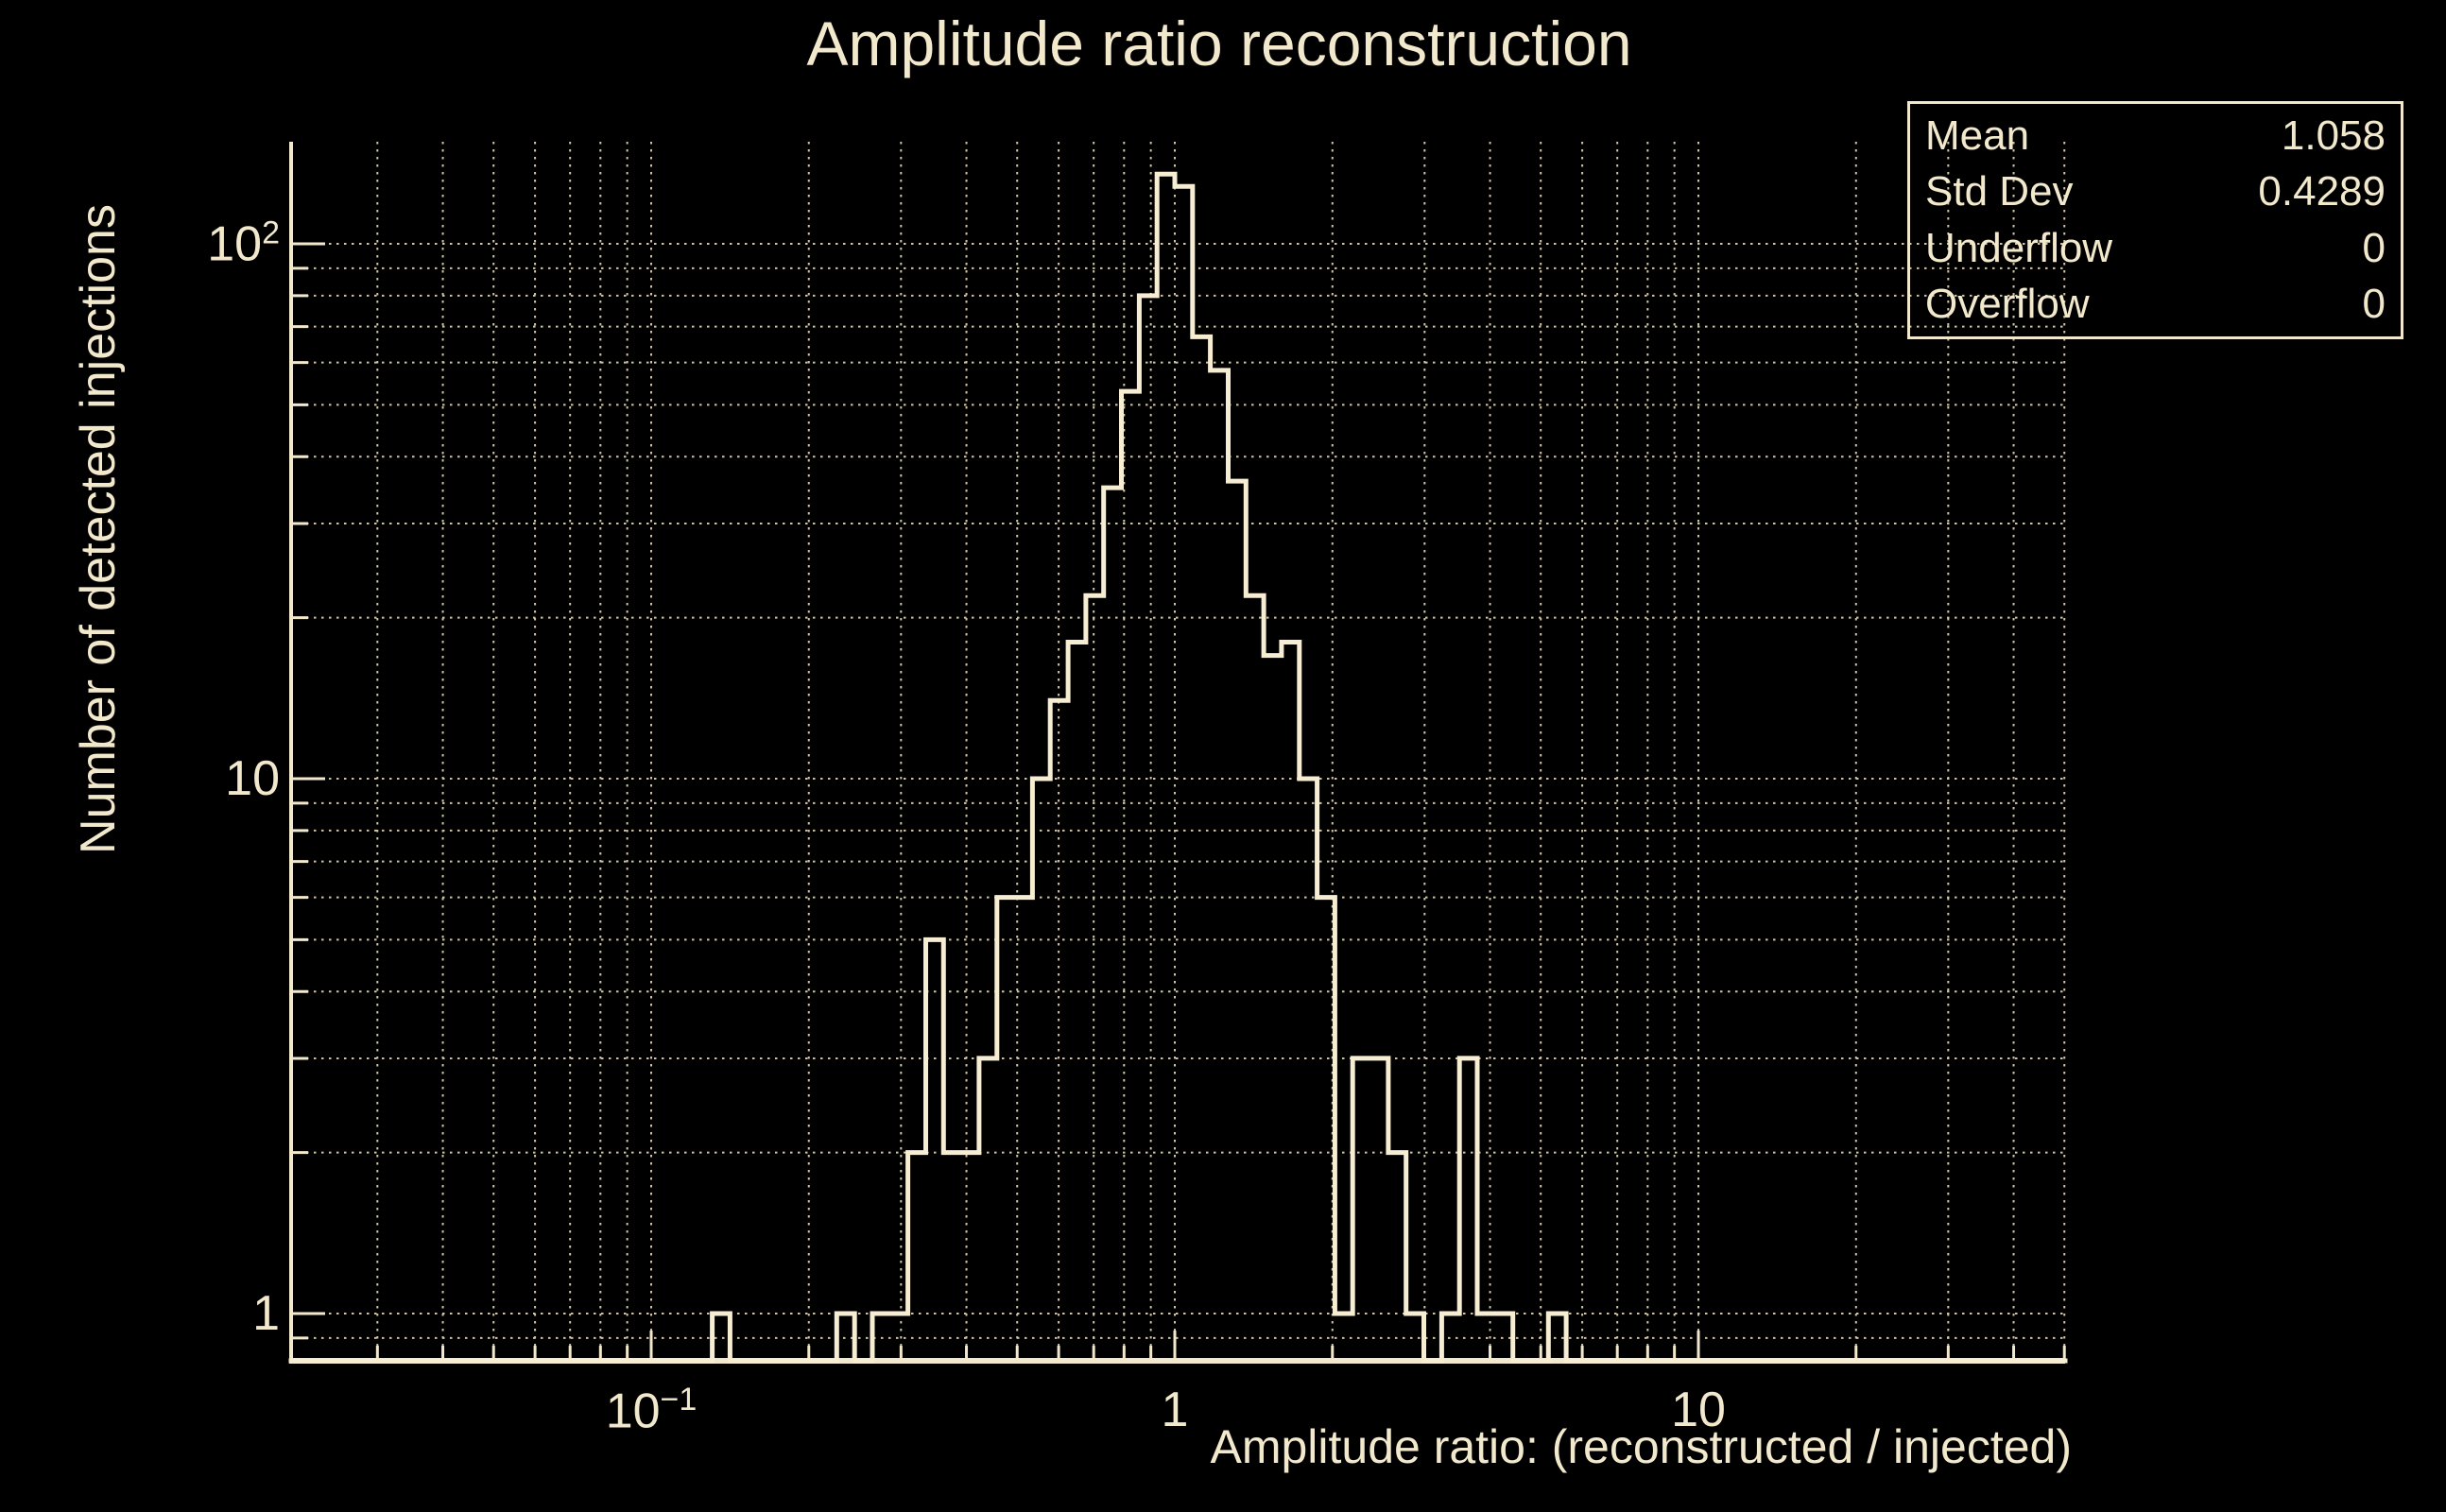 This screenshot has height=1512, width=2446. I want to click on x-tick-label: 10, so click(1698, 1410).